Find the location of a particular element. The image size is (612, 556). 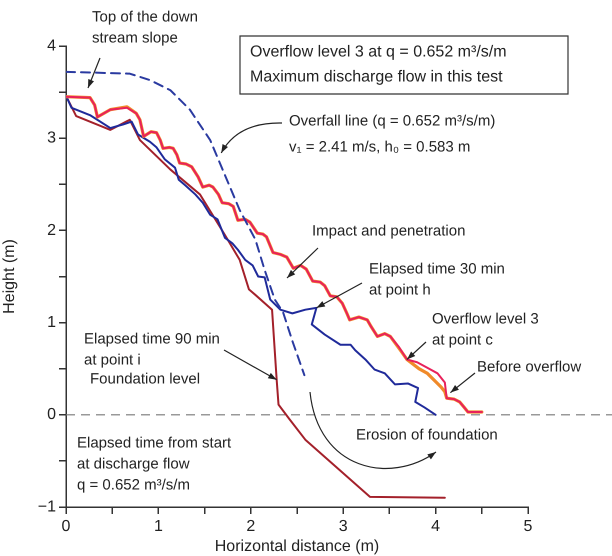

annotation: v₁ = 2.41 m/s, h₀ = 0.583 m is located at coordinates (379, 147).